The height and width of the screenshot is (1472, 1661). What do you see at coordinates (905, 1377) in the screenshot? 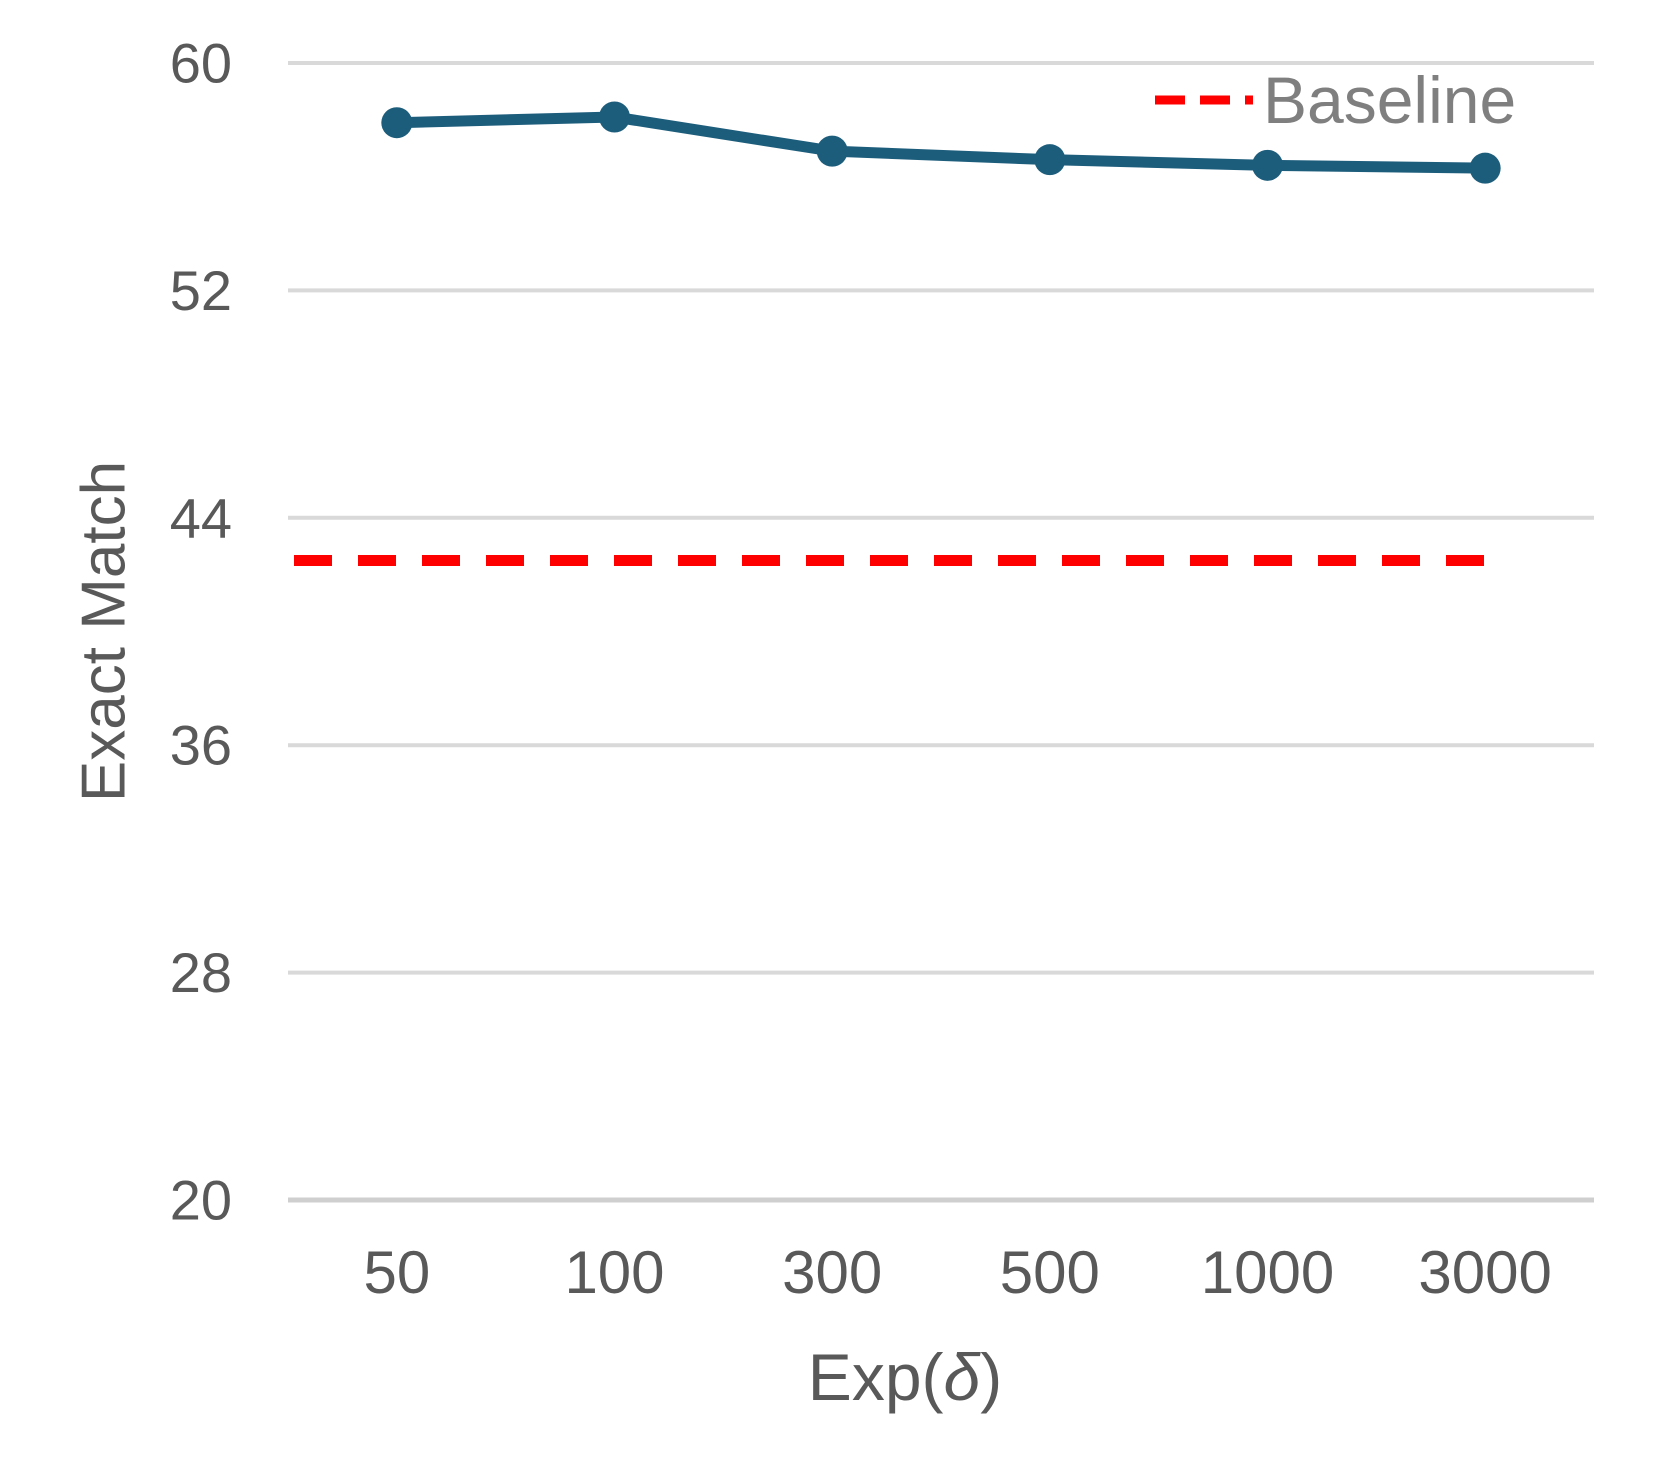
I see `x-axis-title: Exp(δ)` at bounding box center [905, 1377].